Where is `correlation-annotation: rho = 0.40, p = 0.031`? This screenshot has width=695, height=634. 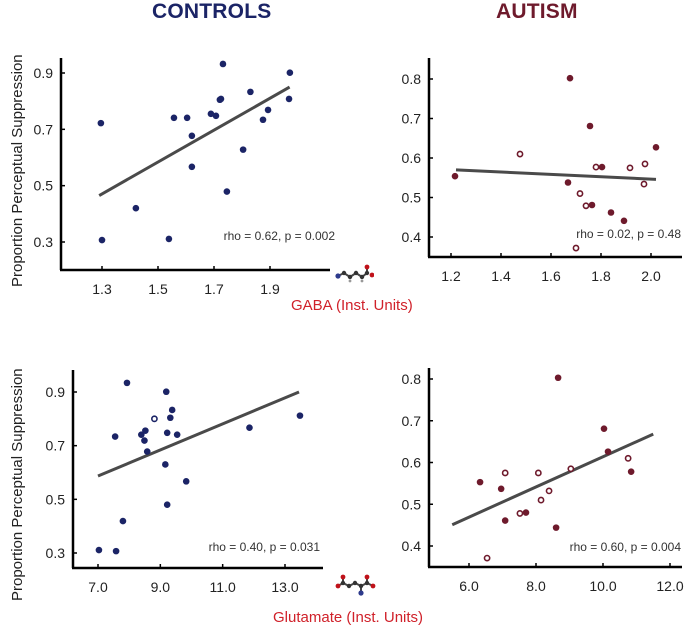 correlation-annotation: rho = 0.40, p = 0.031 is located at coordinates (265, 547).